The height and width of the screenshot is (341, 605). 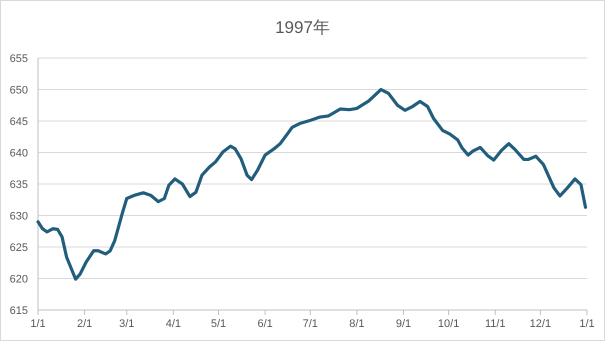 I want to click on y-tick-label: 625, so click(x=19, y=248).